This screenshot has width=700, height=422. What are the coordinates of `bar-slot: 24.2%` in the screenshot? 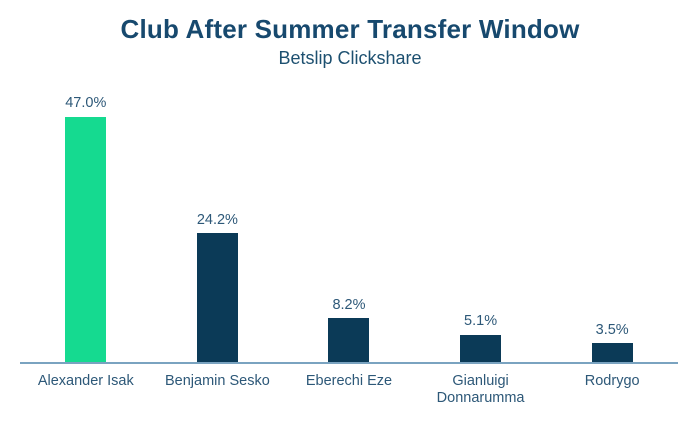 It's located at (218, 229).